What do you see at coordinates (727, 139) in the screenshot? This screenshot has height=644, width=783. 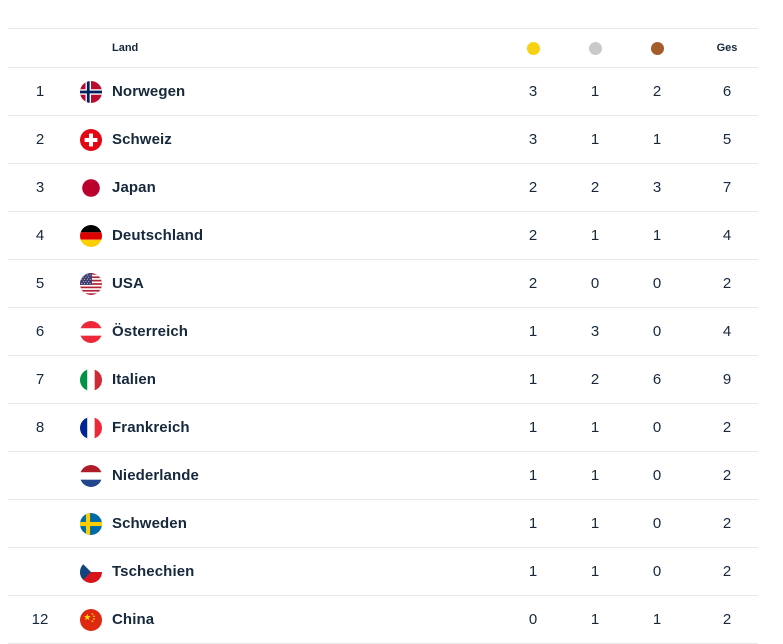 I see `total-count: 5` at bounding box center [727, 139].